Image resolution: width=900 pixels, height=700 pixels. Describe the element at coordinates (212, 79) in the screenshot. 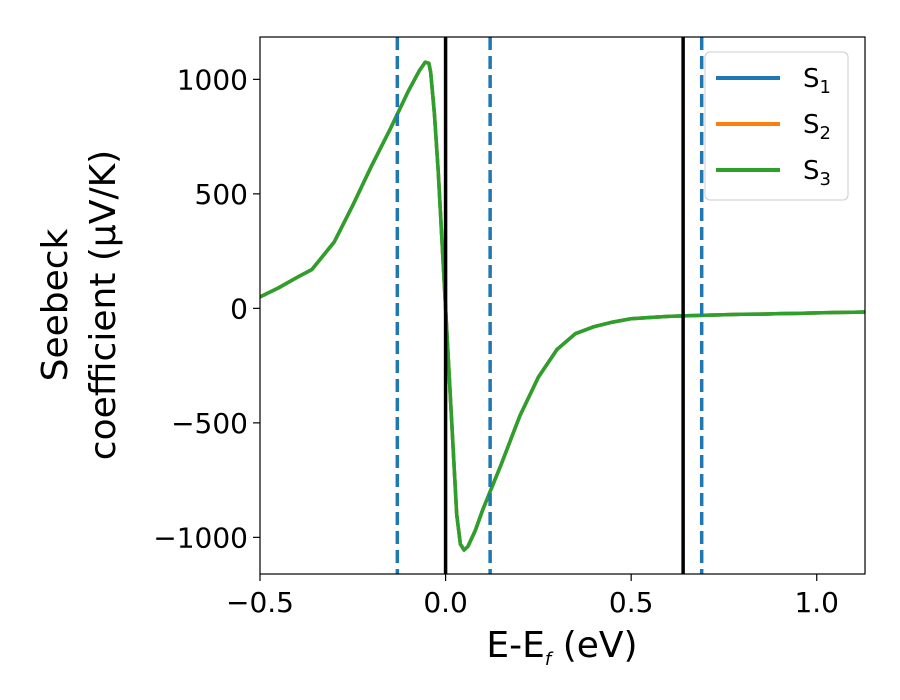

I see `y-tick-label: 1000` at that location.